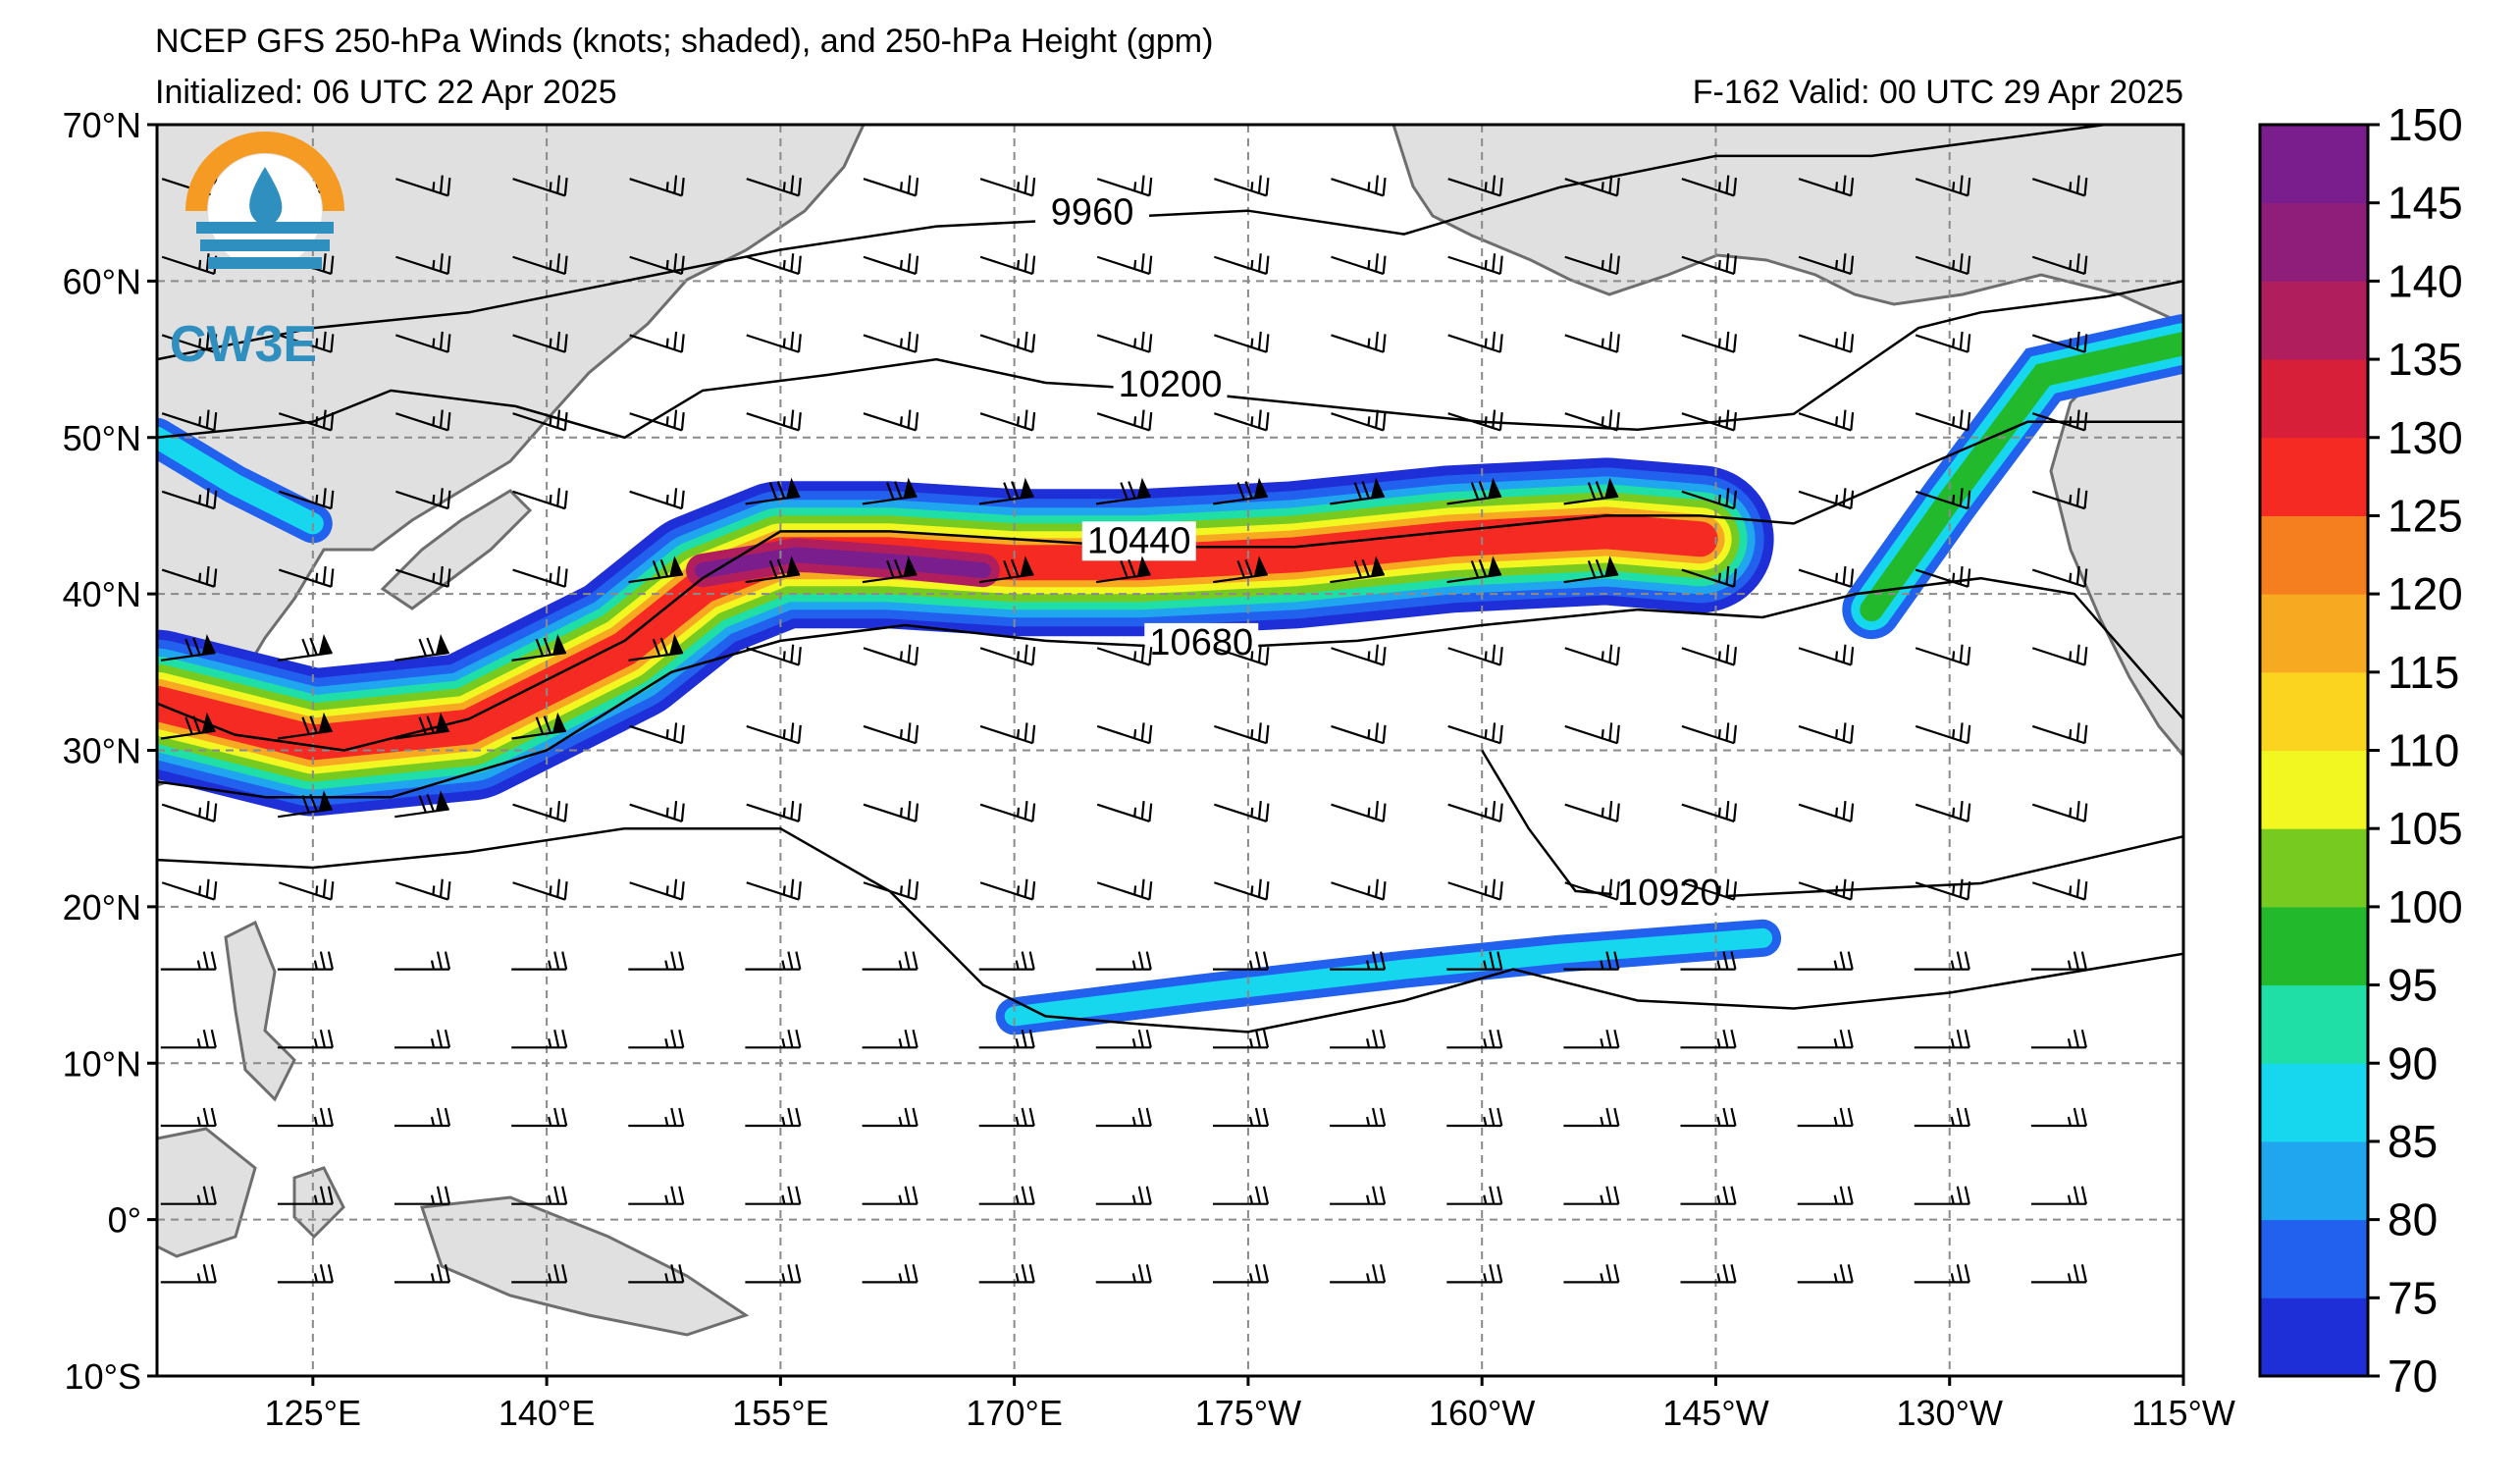 The height and width of the screenshot is (1483, 2520). I want to click on colorbar-tick-label: 85, so click(2413, 1141).